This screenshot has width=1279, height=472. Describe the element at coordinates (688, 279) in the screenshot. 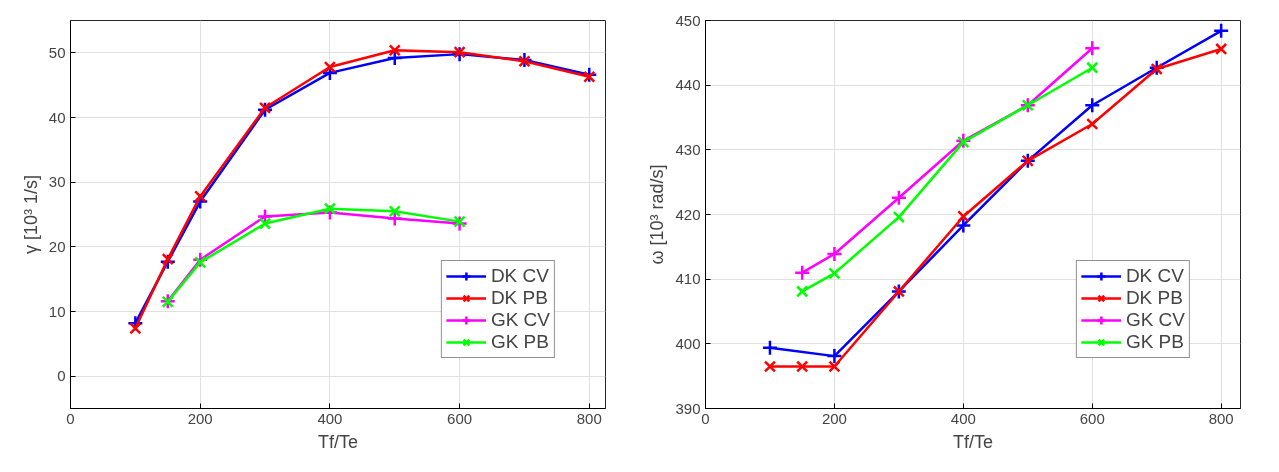

I see `y-tick-label: 410` at that location.